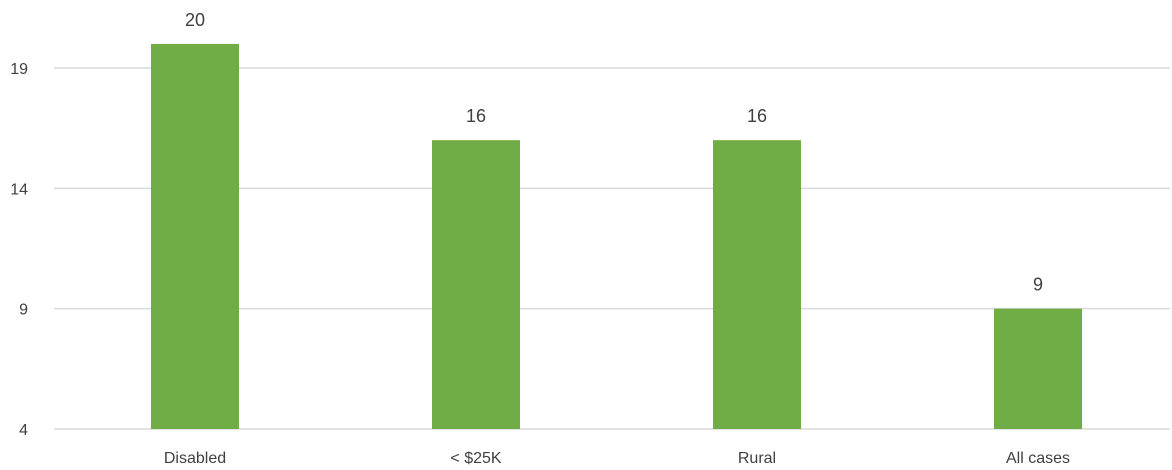 This screenshot has width=1172, height=470. I want to click on y-tick-label: 9, so click(23, 310).